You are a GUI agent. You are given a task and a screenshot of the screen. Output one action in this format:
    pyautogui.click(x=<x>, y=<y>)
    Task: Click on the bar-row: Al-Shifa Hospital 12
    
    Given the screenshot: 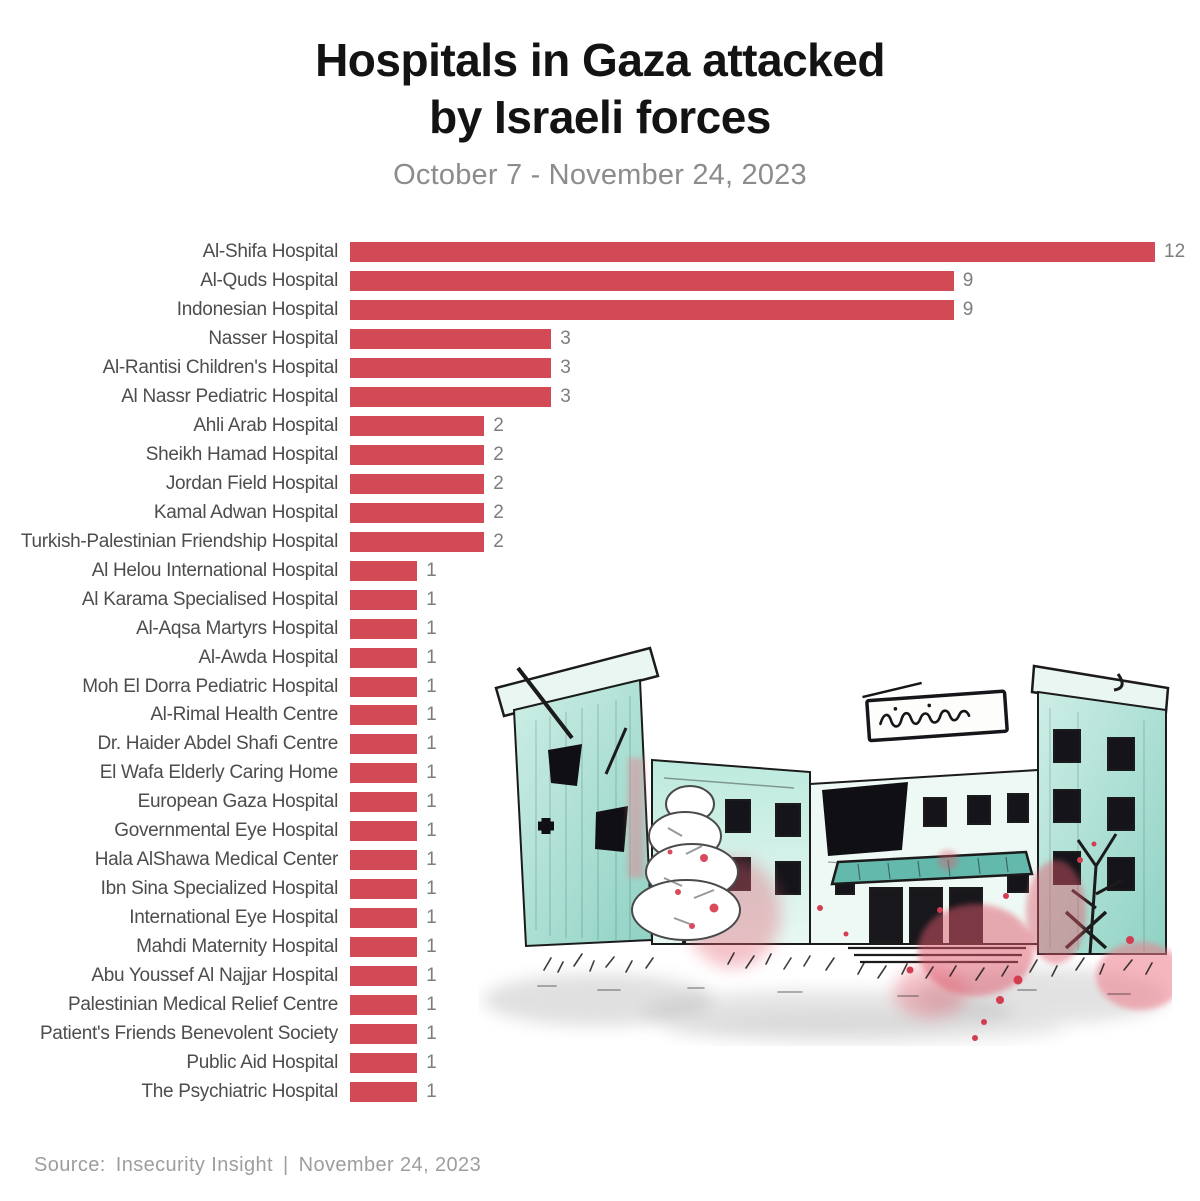 What is the action you would take?
    pyautogui.click(x=600, y=252)
    